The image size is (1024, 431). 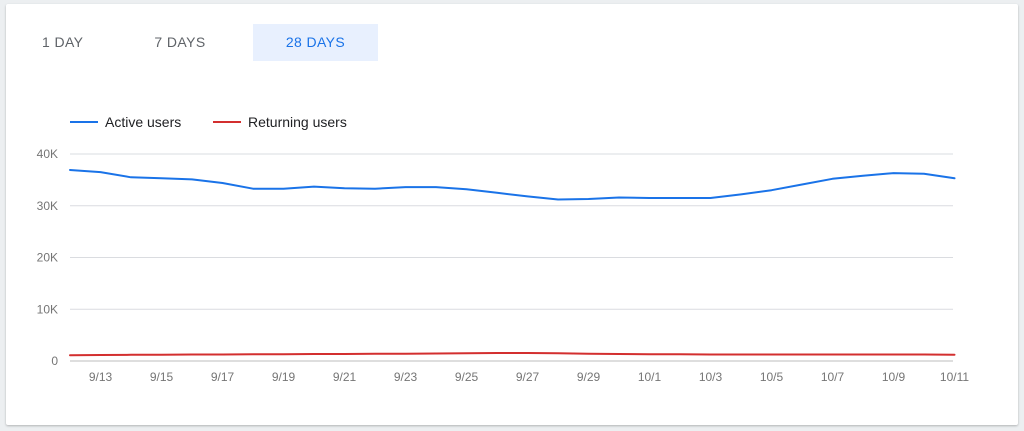 I want to click on x-tick-label: 9/29, so click(x=589, y=377).